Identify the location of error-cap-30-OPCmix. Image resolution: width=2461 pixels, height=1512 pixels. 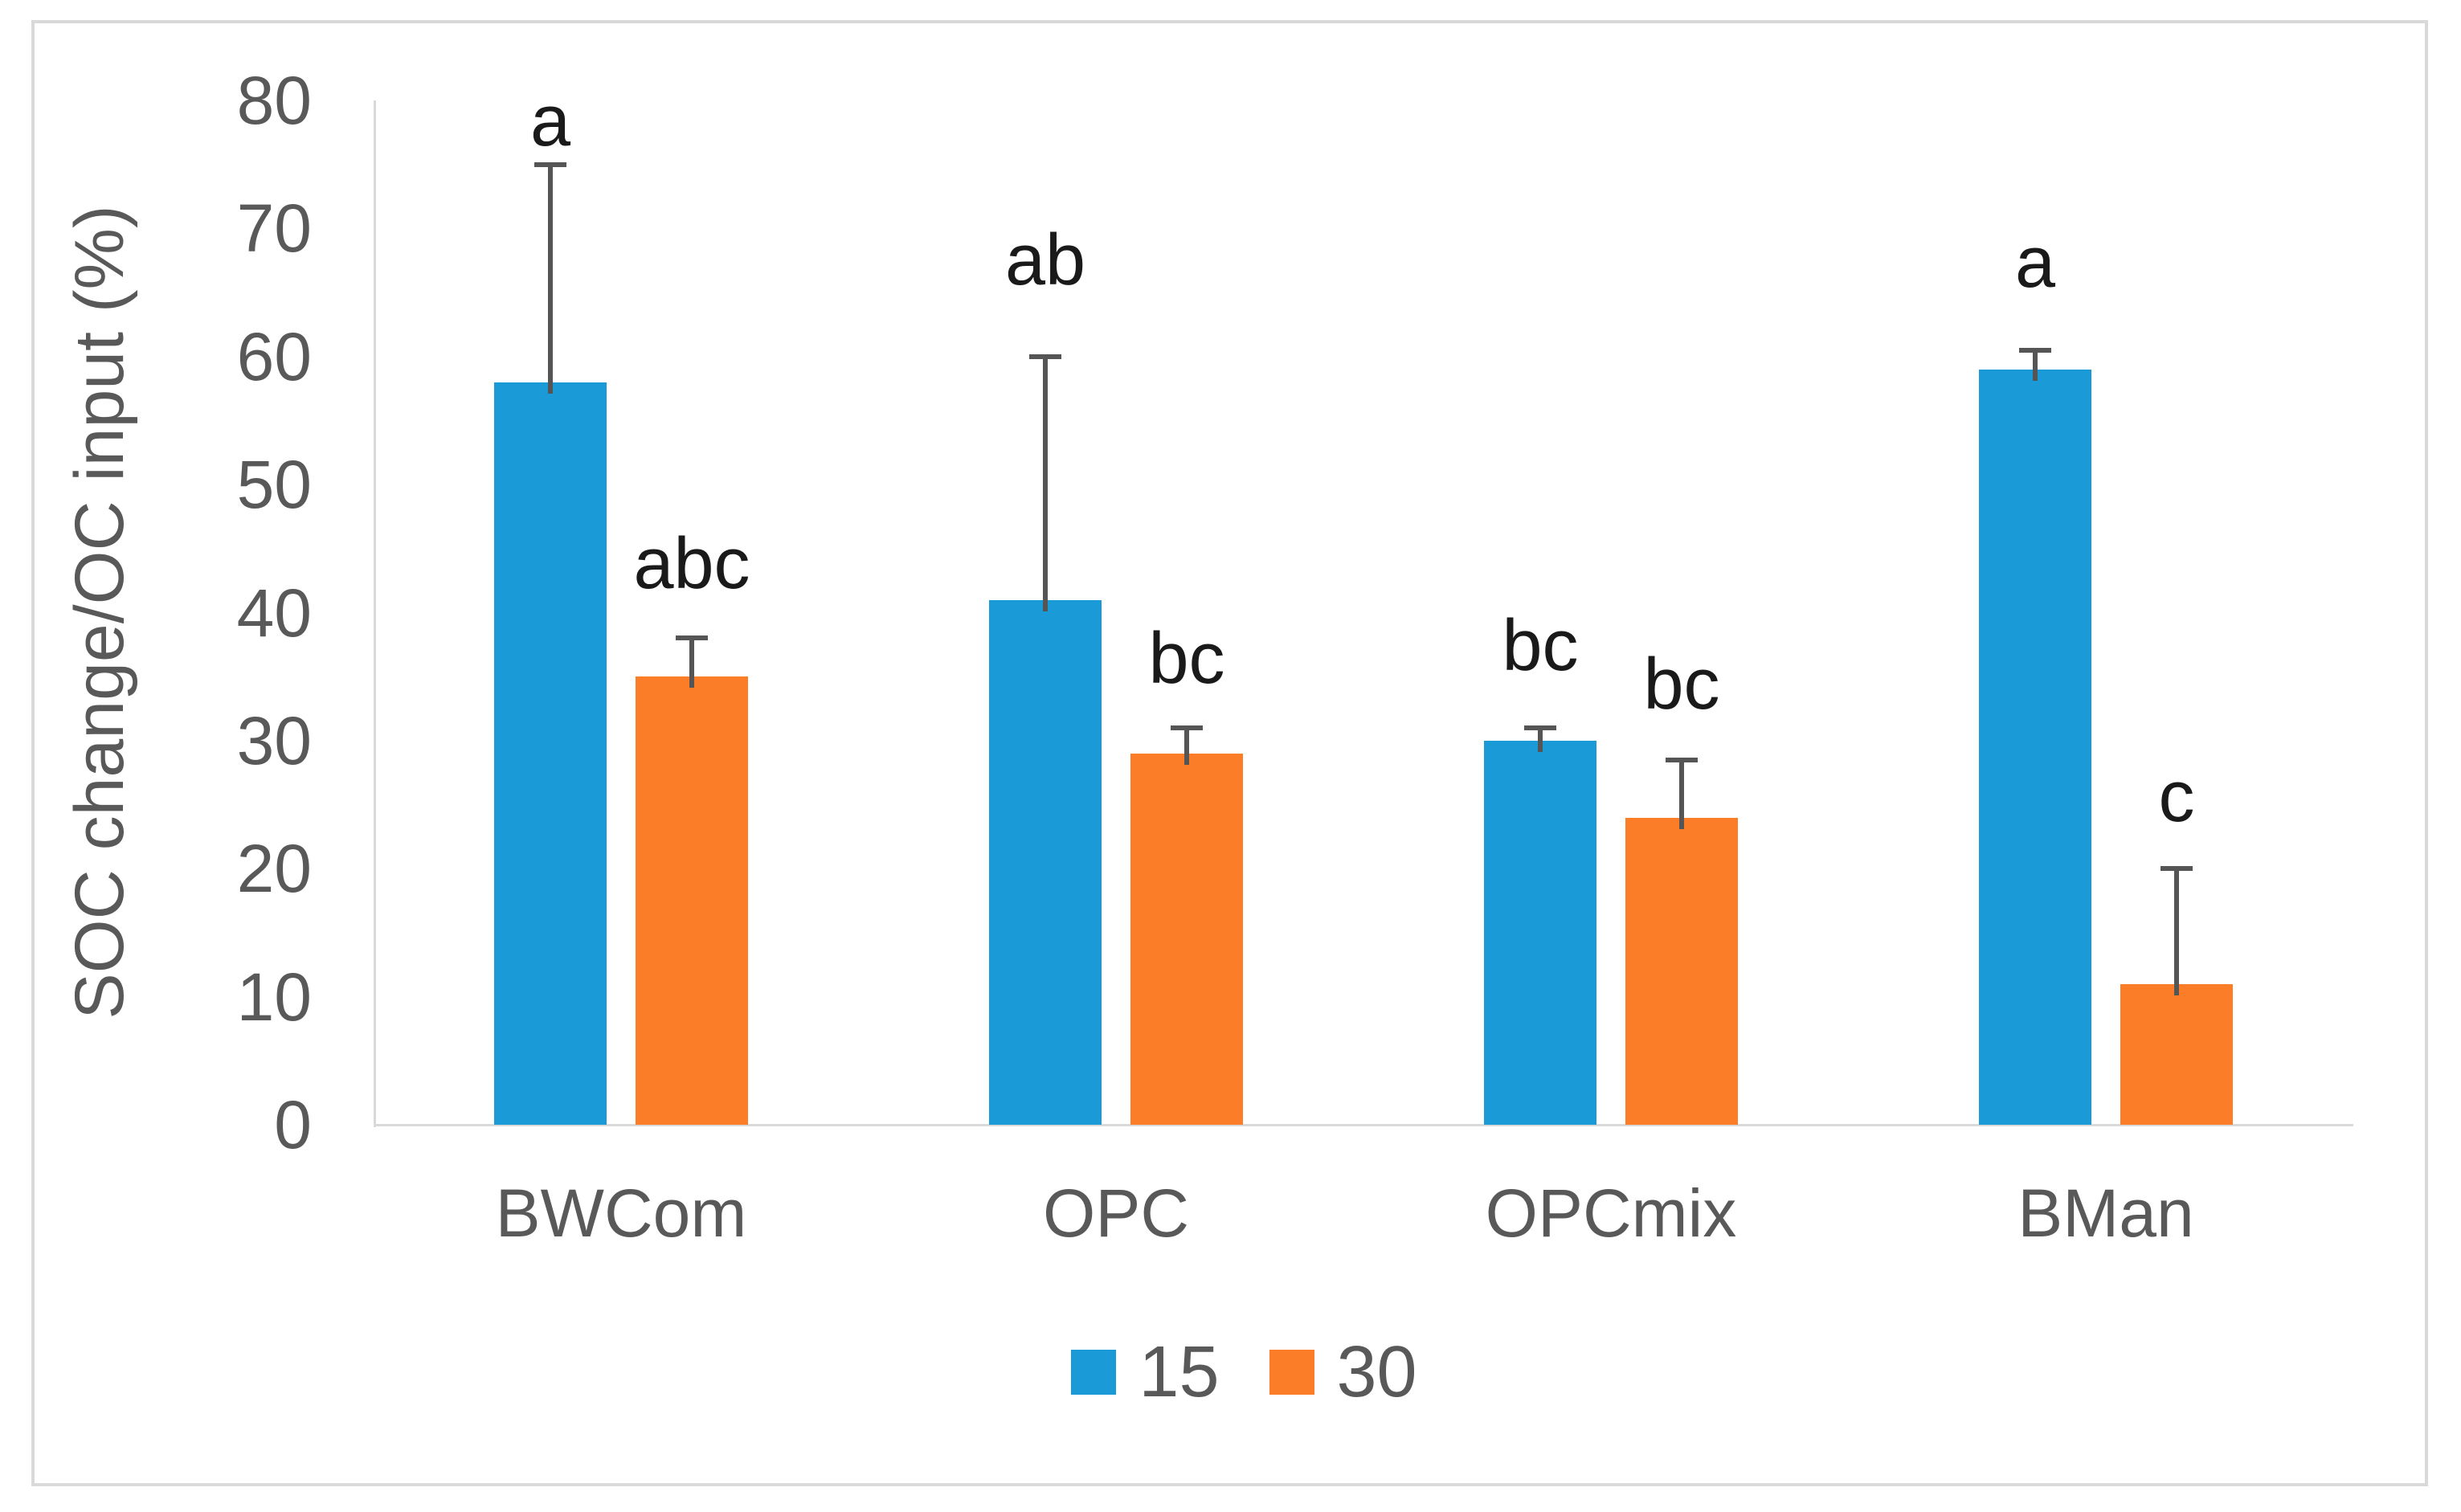
(1682, 759).